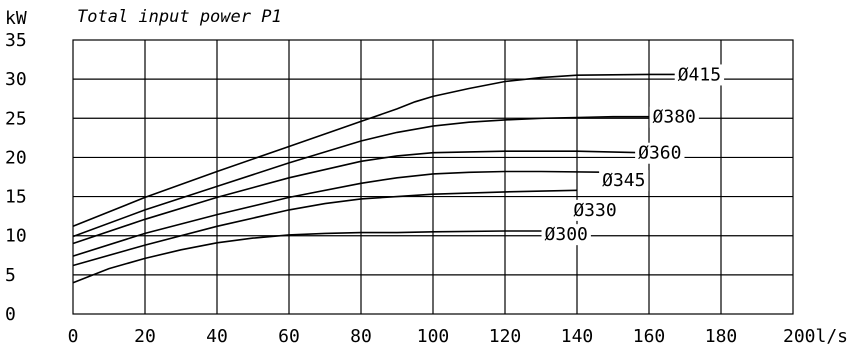 The width and height of the screenshot is (855, 349). I want to click on y-tick-label: 25, so click(16, 118).